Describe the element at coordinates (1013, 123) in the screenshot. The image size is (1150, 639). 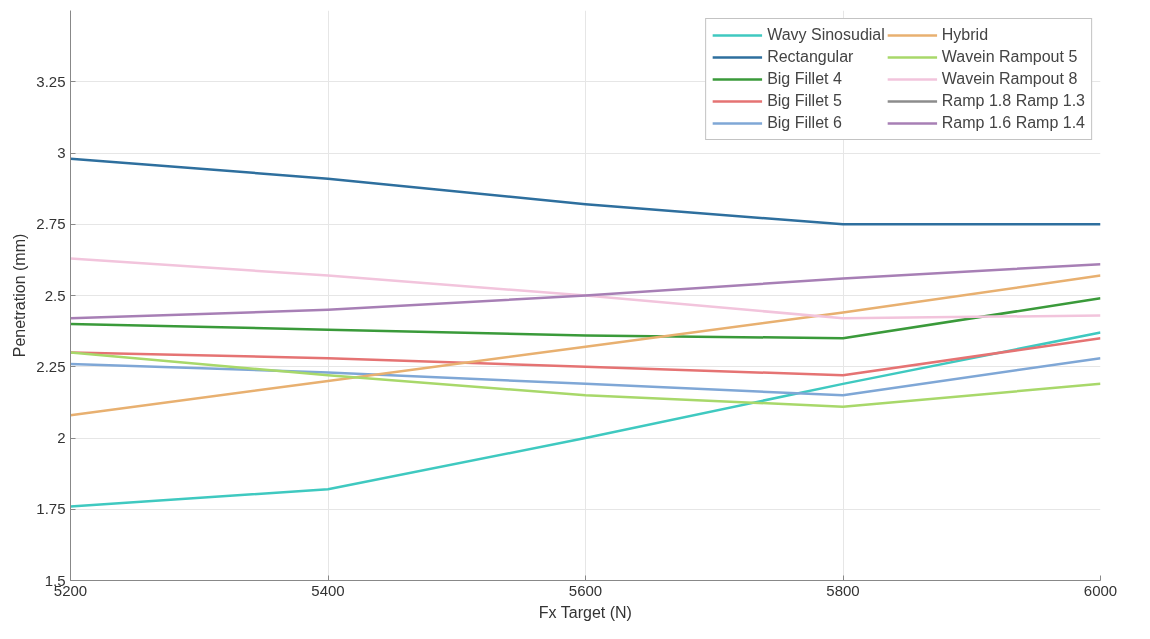
I see `legend-label: Ramp 1.6 Ramp 1.4` at that location.